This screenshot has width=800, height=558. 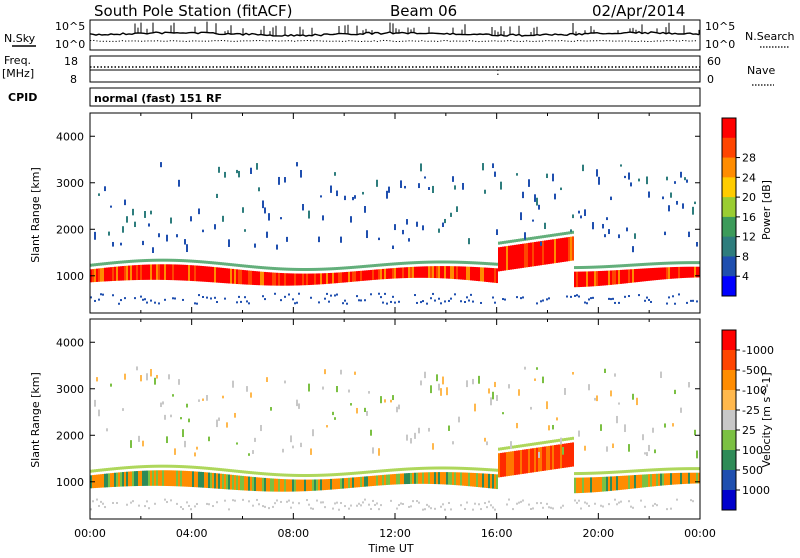 What do you see at coordinates (714, 61) in the screenshot?
I see `nave-tick-top: 60` at bounding box center [714, 61].